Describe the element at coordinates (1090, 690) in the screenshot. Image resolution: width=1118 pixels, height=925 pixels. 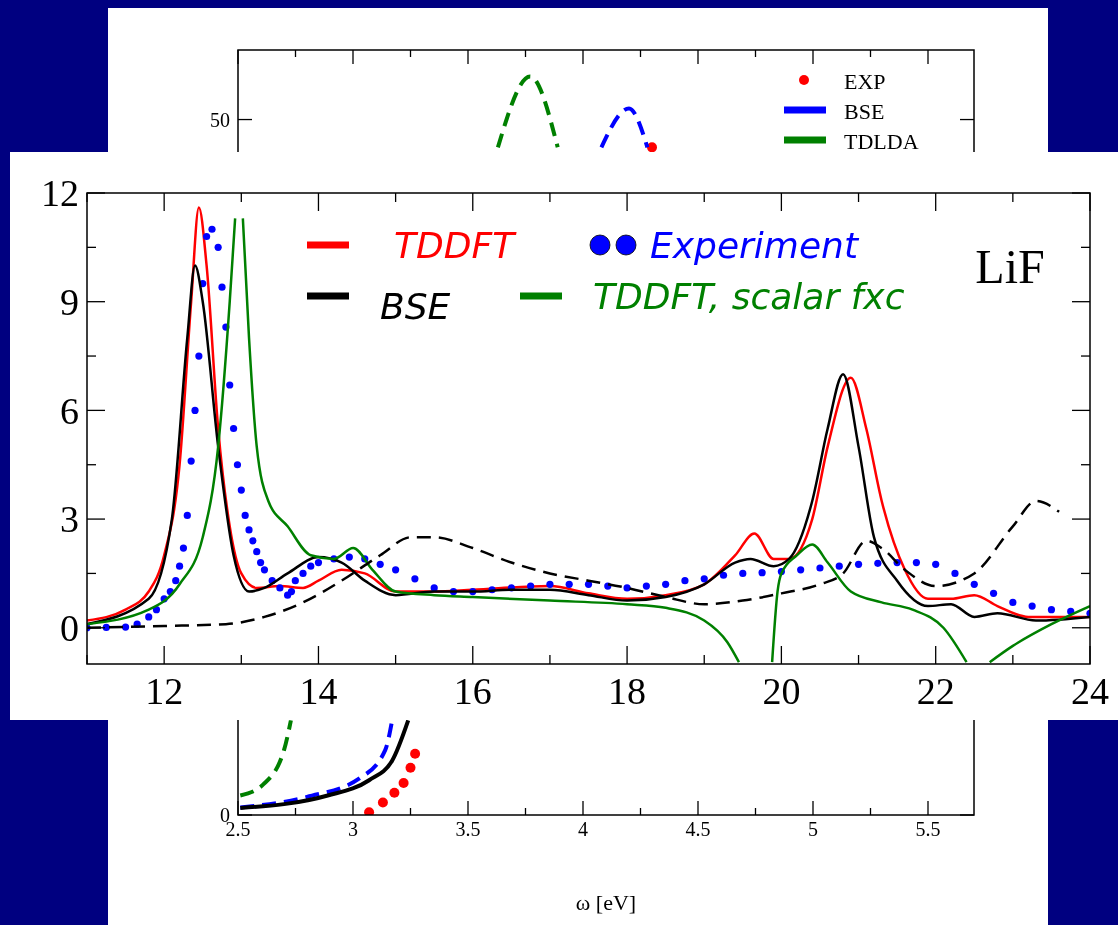
I see `x-tick-label: 24` at that location.